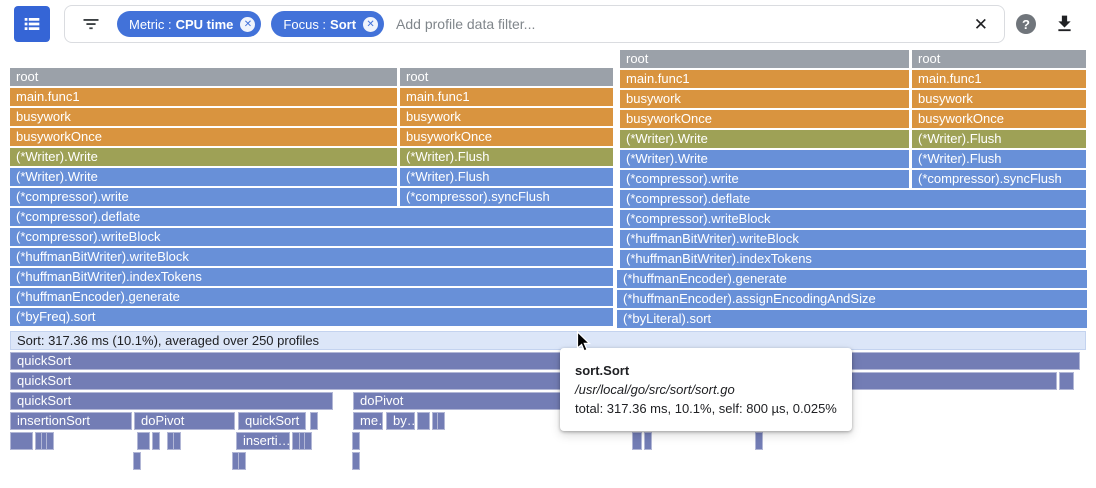  Describe the element at coordinates (343, 24) in the screenshot. I see `chip-value: Sort` at that location.